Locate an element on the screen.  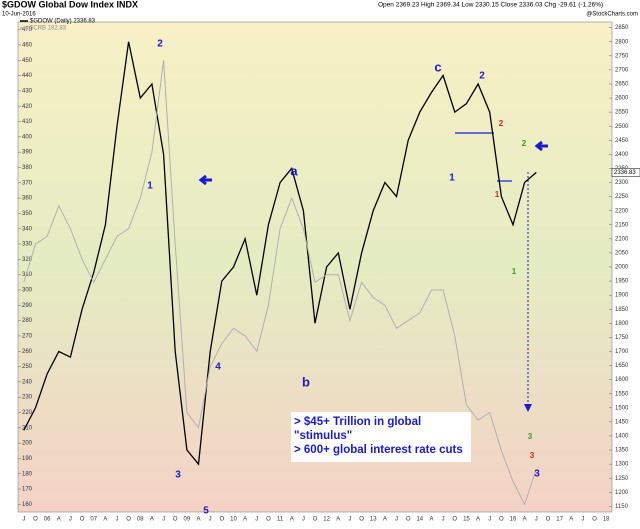
x-tick-label: 11 is located at coordinates (280, 520).